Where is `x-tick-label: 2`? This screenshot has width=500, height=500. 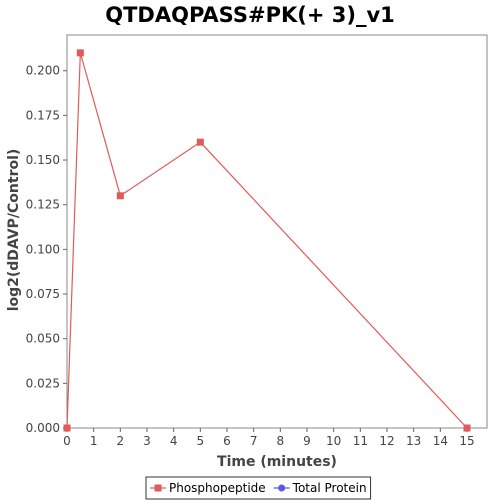 x-tick-label: 2 is located at coordinates (121, 441).